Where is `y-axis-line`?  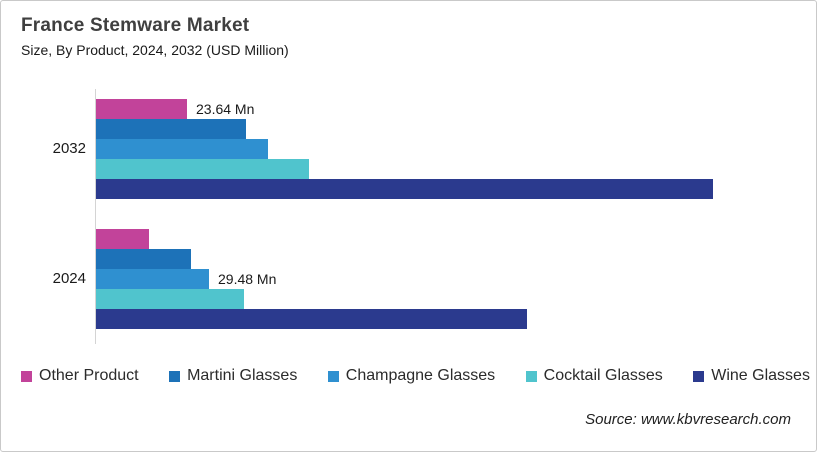
y-axis-line is located at coordinates (95, 216).